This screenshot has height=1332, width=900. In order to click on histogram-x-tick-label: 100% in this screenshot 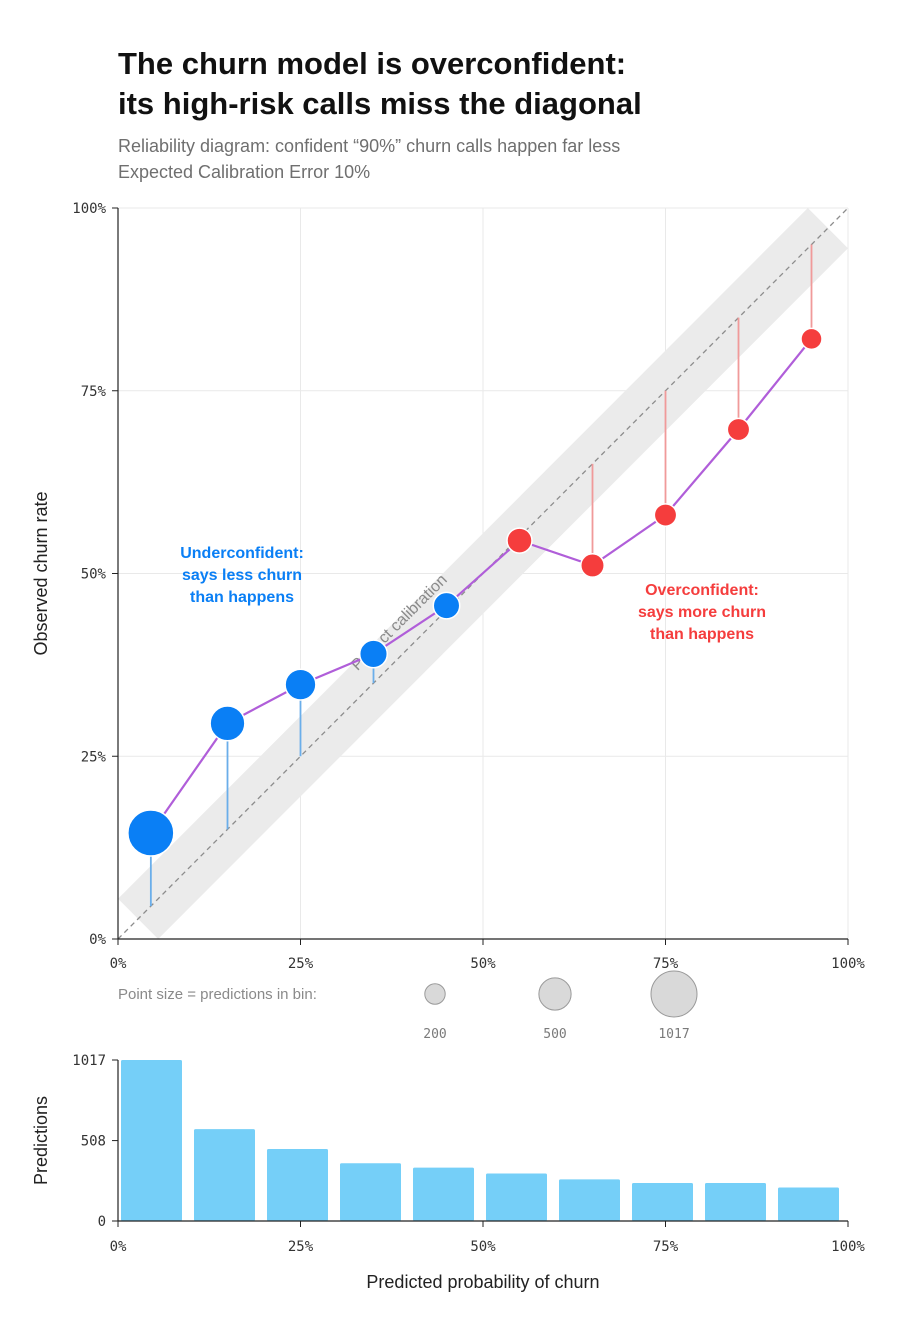, I will do `click(848, 1247)`.